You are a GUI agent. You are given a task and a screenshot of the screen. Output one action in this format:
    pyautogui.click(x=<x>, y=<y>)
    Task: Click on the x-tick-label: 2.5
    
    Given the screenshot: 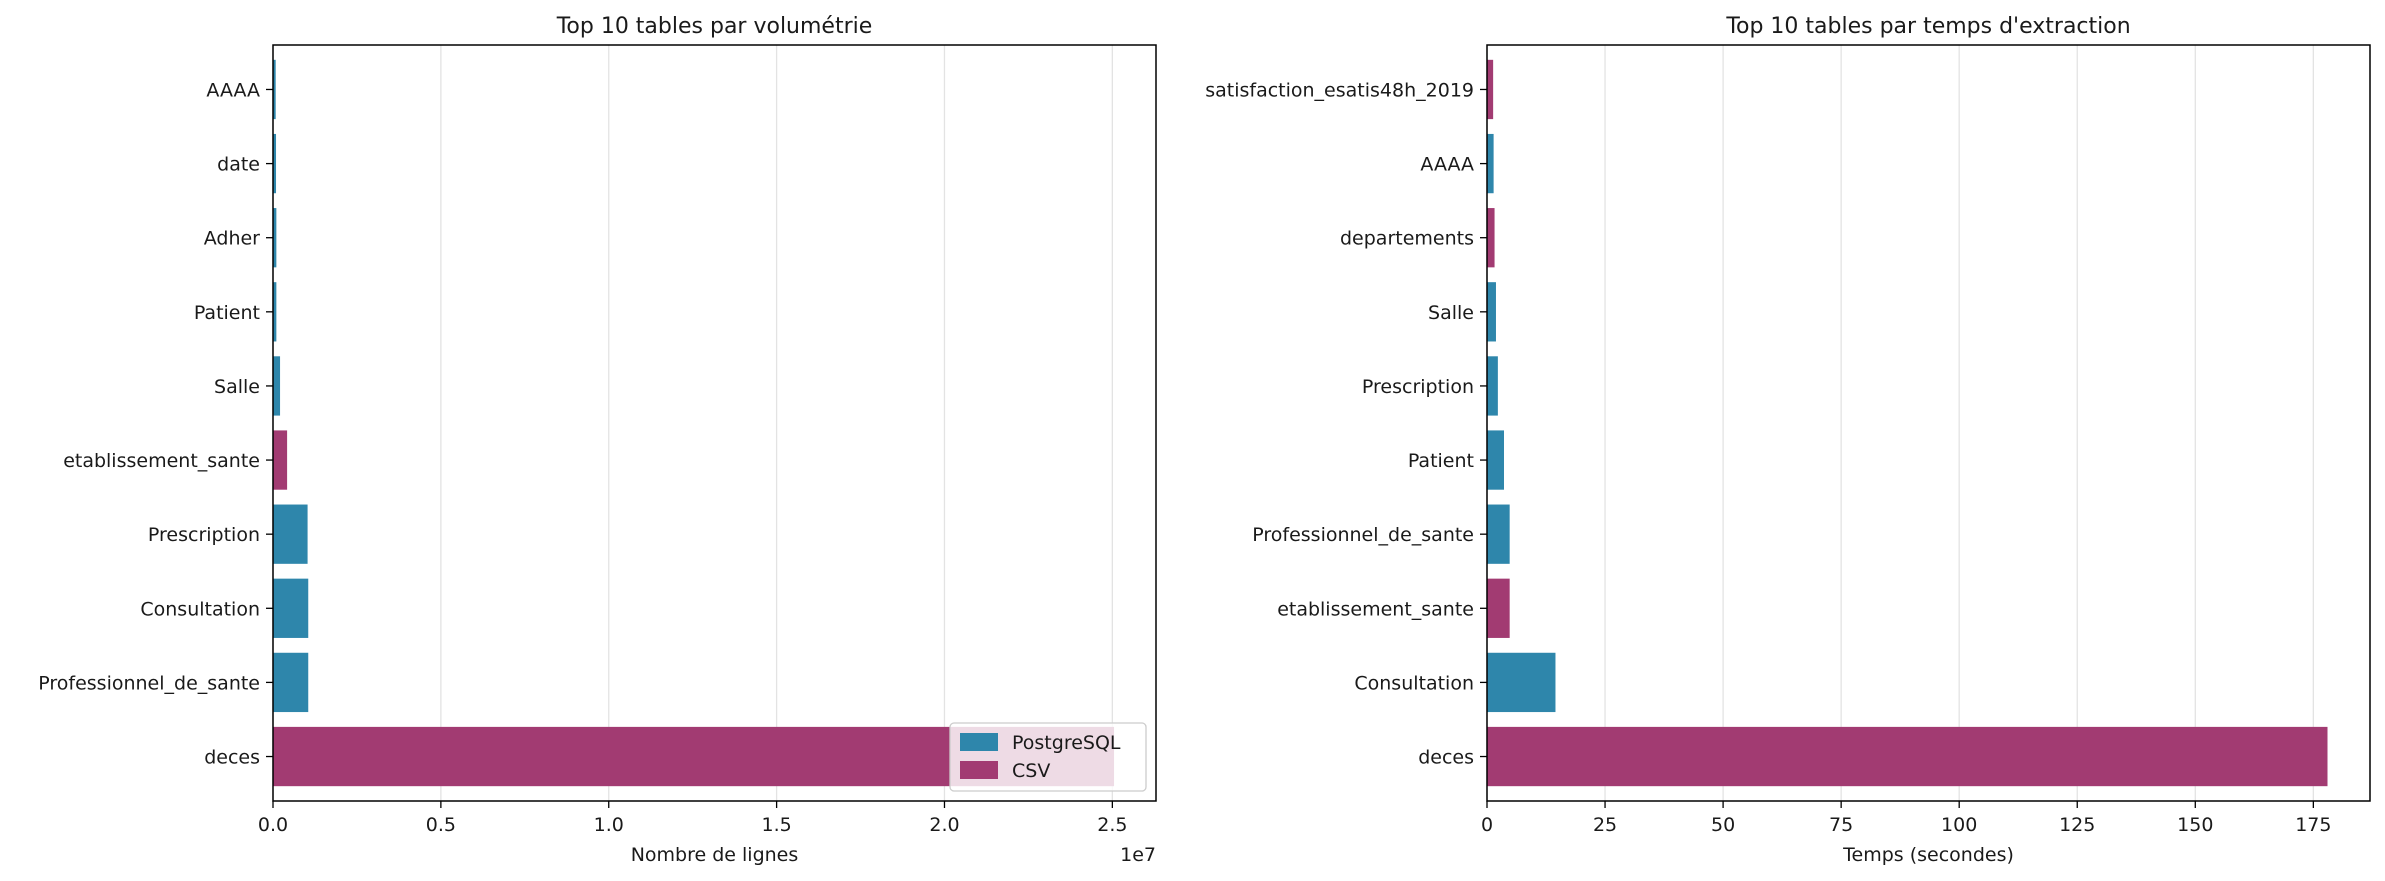 What is the action you would take?
    pyautogui.click(x=1112, y=825)
    